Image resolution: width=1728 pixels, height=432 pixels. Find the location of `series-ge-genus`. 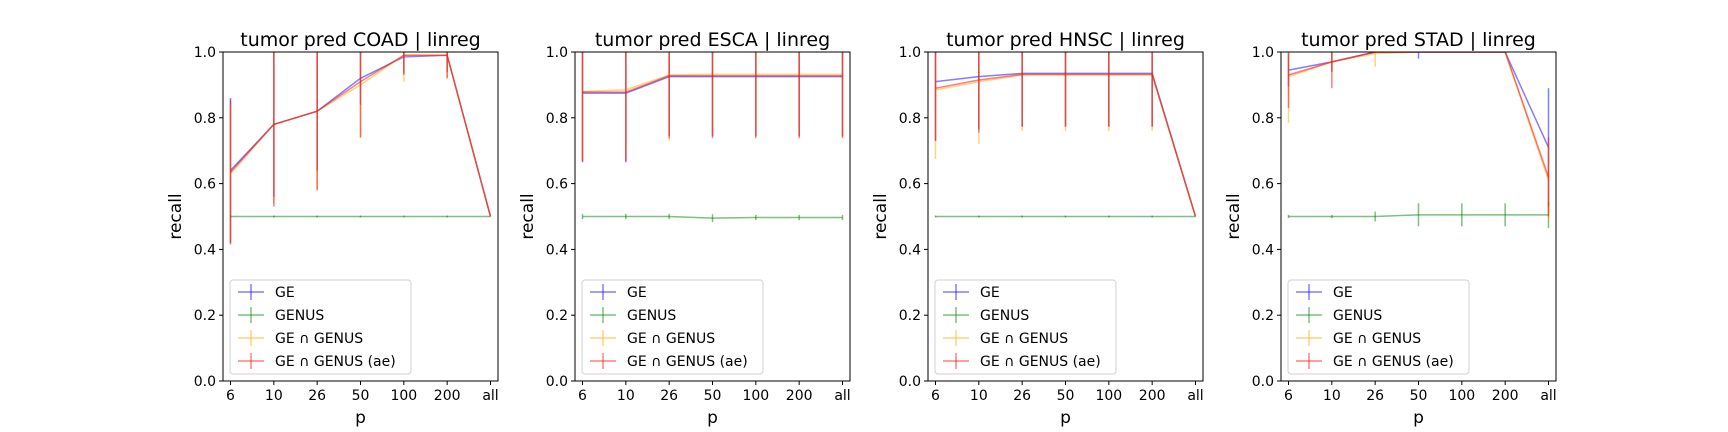

series-ge-genus is located at coordinates (1418, 136).